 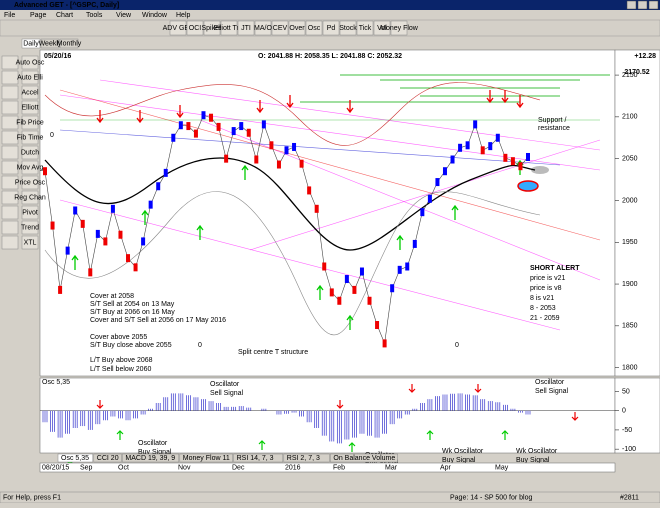 I want to click on toolbar-label: Spikes, so click(x=212, y=28).